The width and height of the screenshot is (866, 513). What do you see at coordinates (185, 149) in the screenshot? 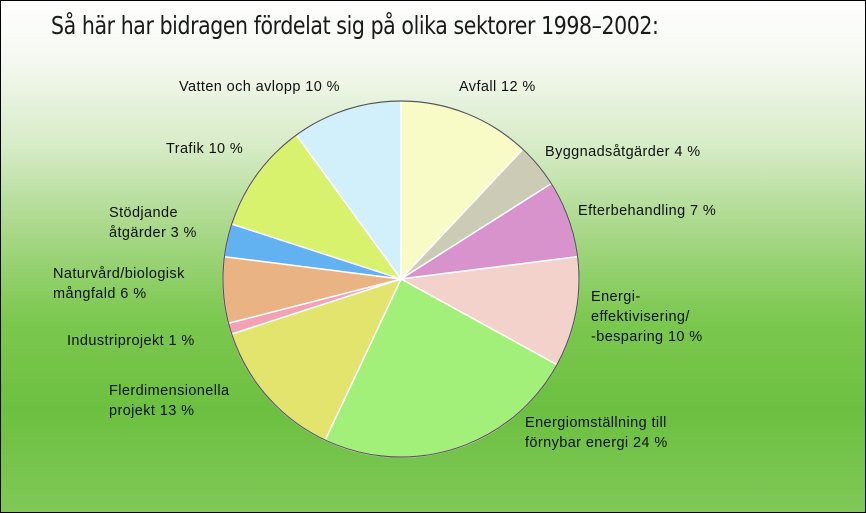
I see `category-label: Trafik` at bounding box center [185, 149].